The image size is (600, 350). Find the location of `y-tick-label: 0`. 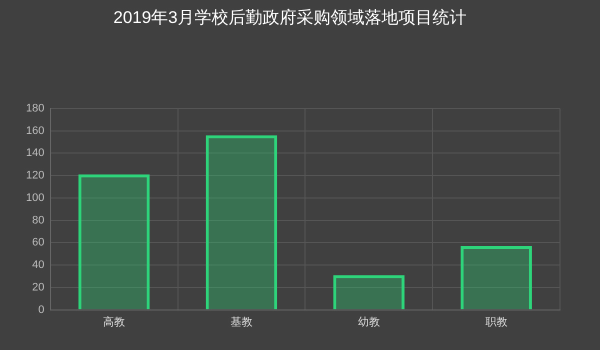

y-tick-label: 0 is located at coordinates (41, 310).